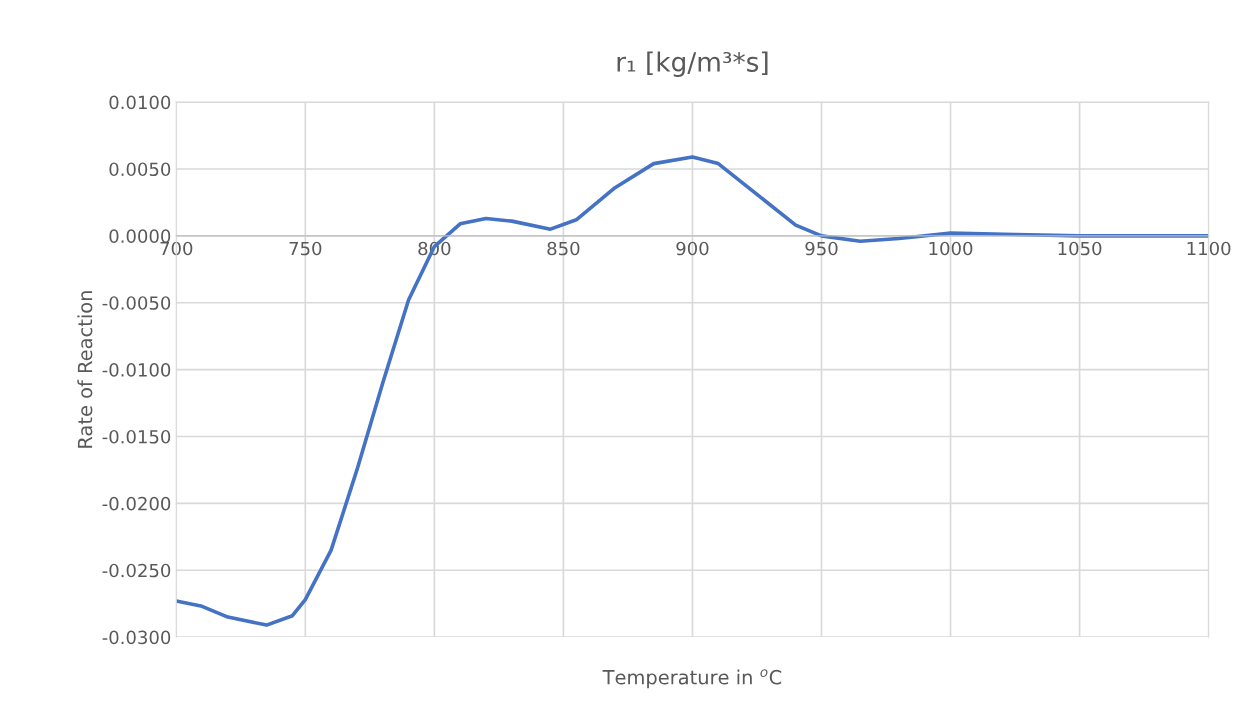 The image size is (1259, 704). Describe the element at coordinates (136, 637) in the screenshot. I see `y-tick-label: -0.0300` at that location.